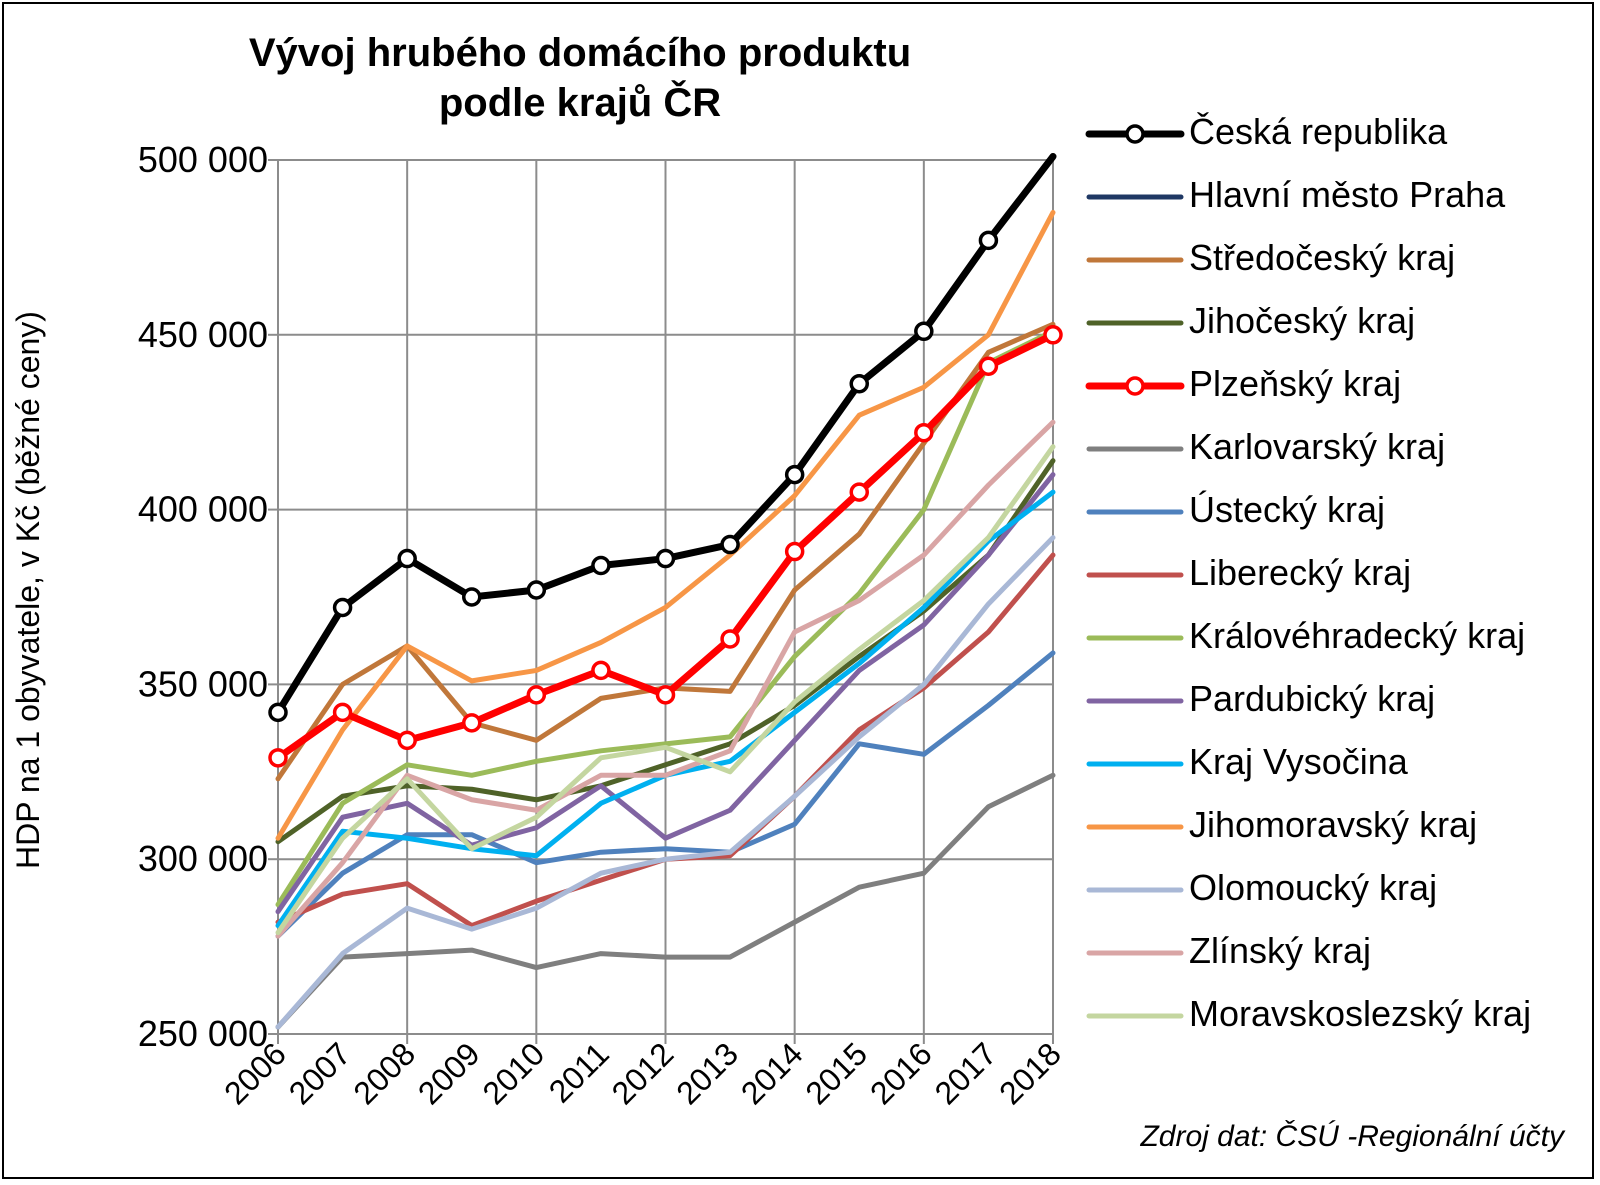 The width and height of the screenshot is (1600, 1185). I want to click on legend-item: Královéhradecký kraj, so click(1335, 636).